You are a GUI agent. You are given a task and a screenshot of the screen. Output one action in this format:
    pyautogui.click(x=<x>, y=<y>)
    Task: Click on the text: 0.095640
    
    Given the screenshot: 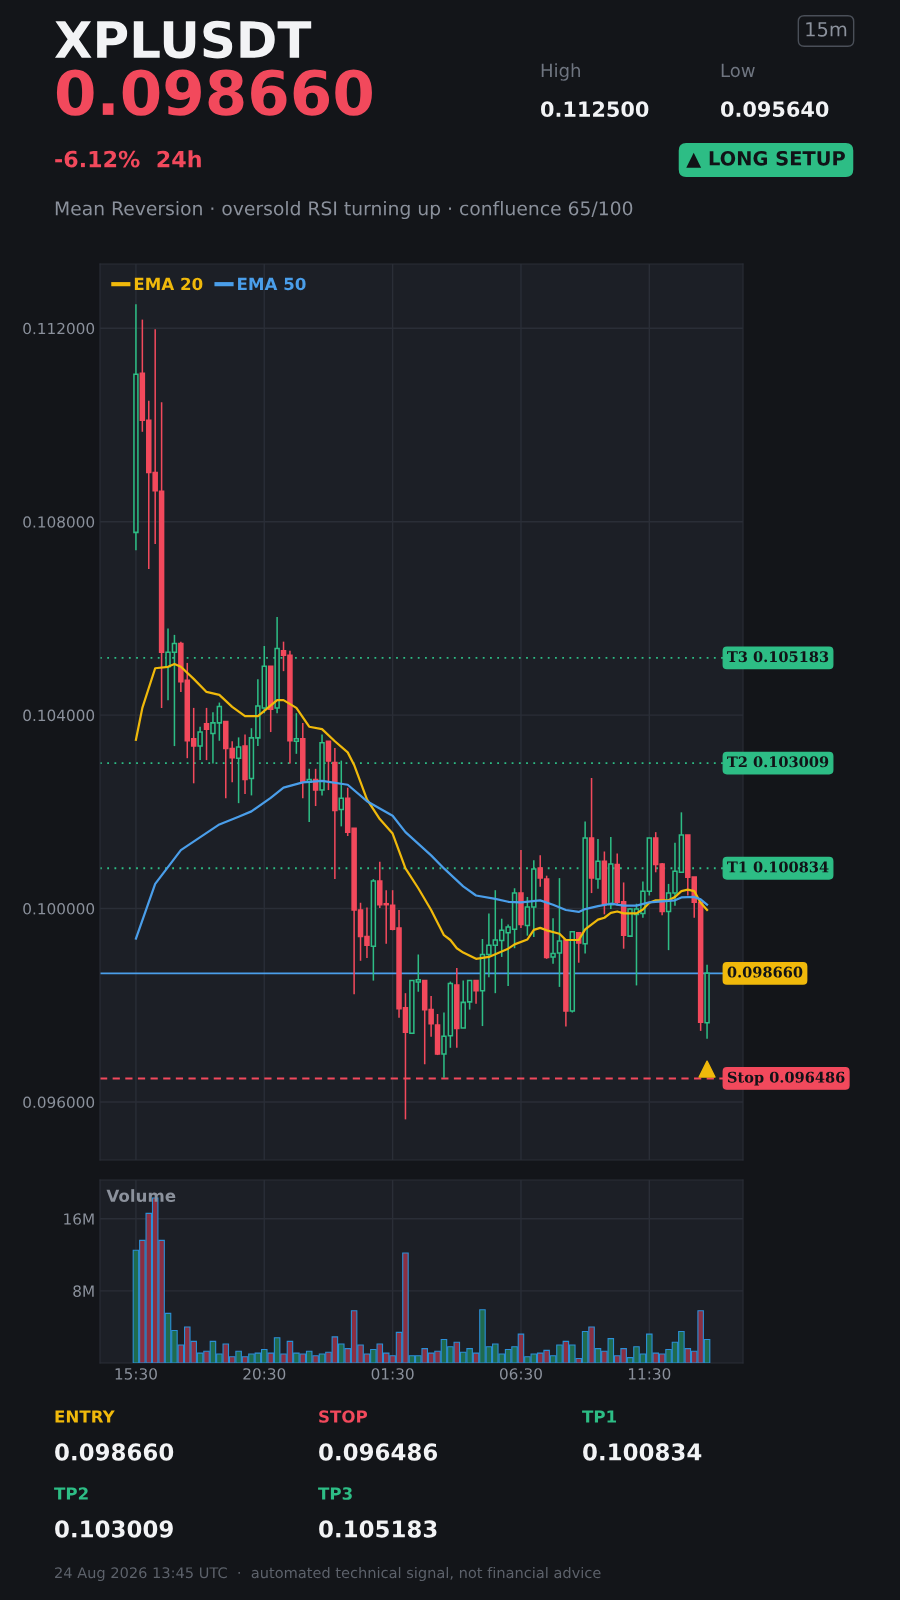 What is the action you would take?
    pyautogui.click(x=775, y=109)
    